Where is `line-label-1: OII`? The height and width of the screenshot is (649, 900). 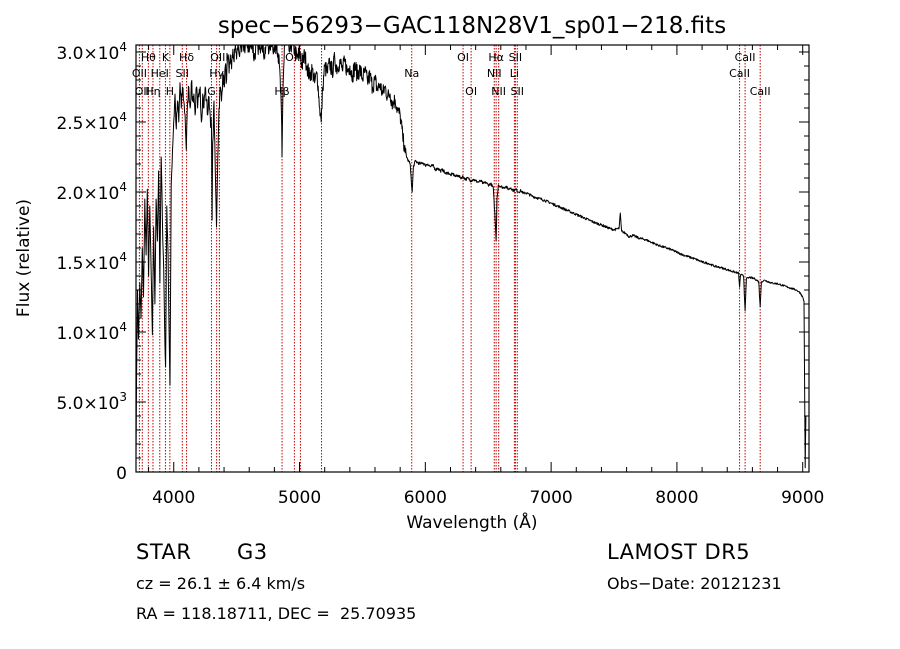
line-label-1: OII is located at coordinates (142, 91).